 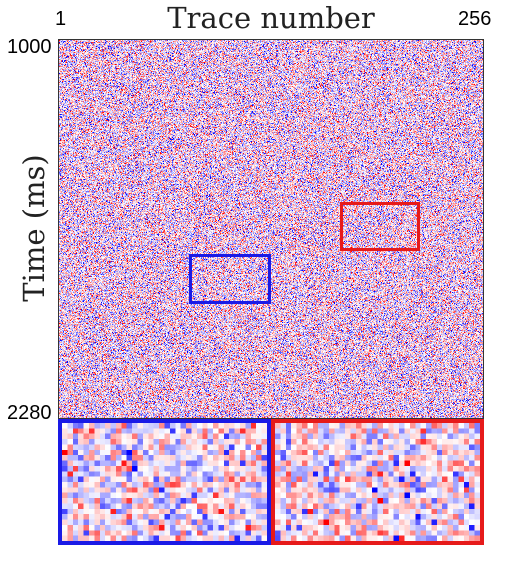 I want to click on red-window-box, so click(x=379, y=226).